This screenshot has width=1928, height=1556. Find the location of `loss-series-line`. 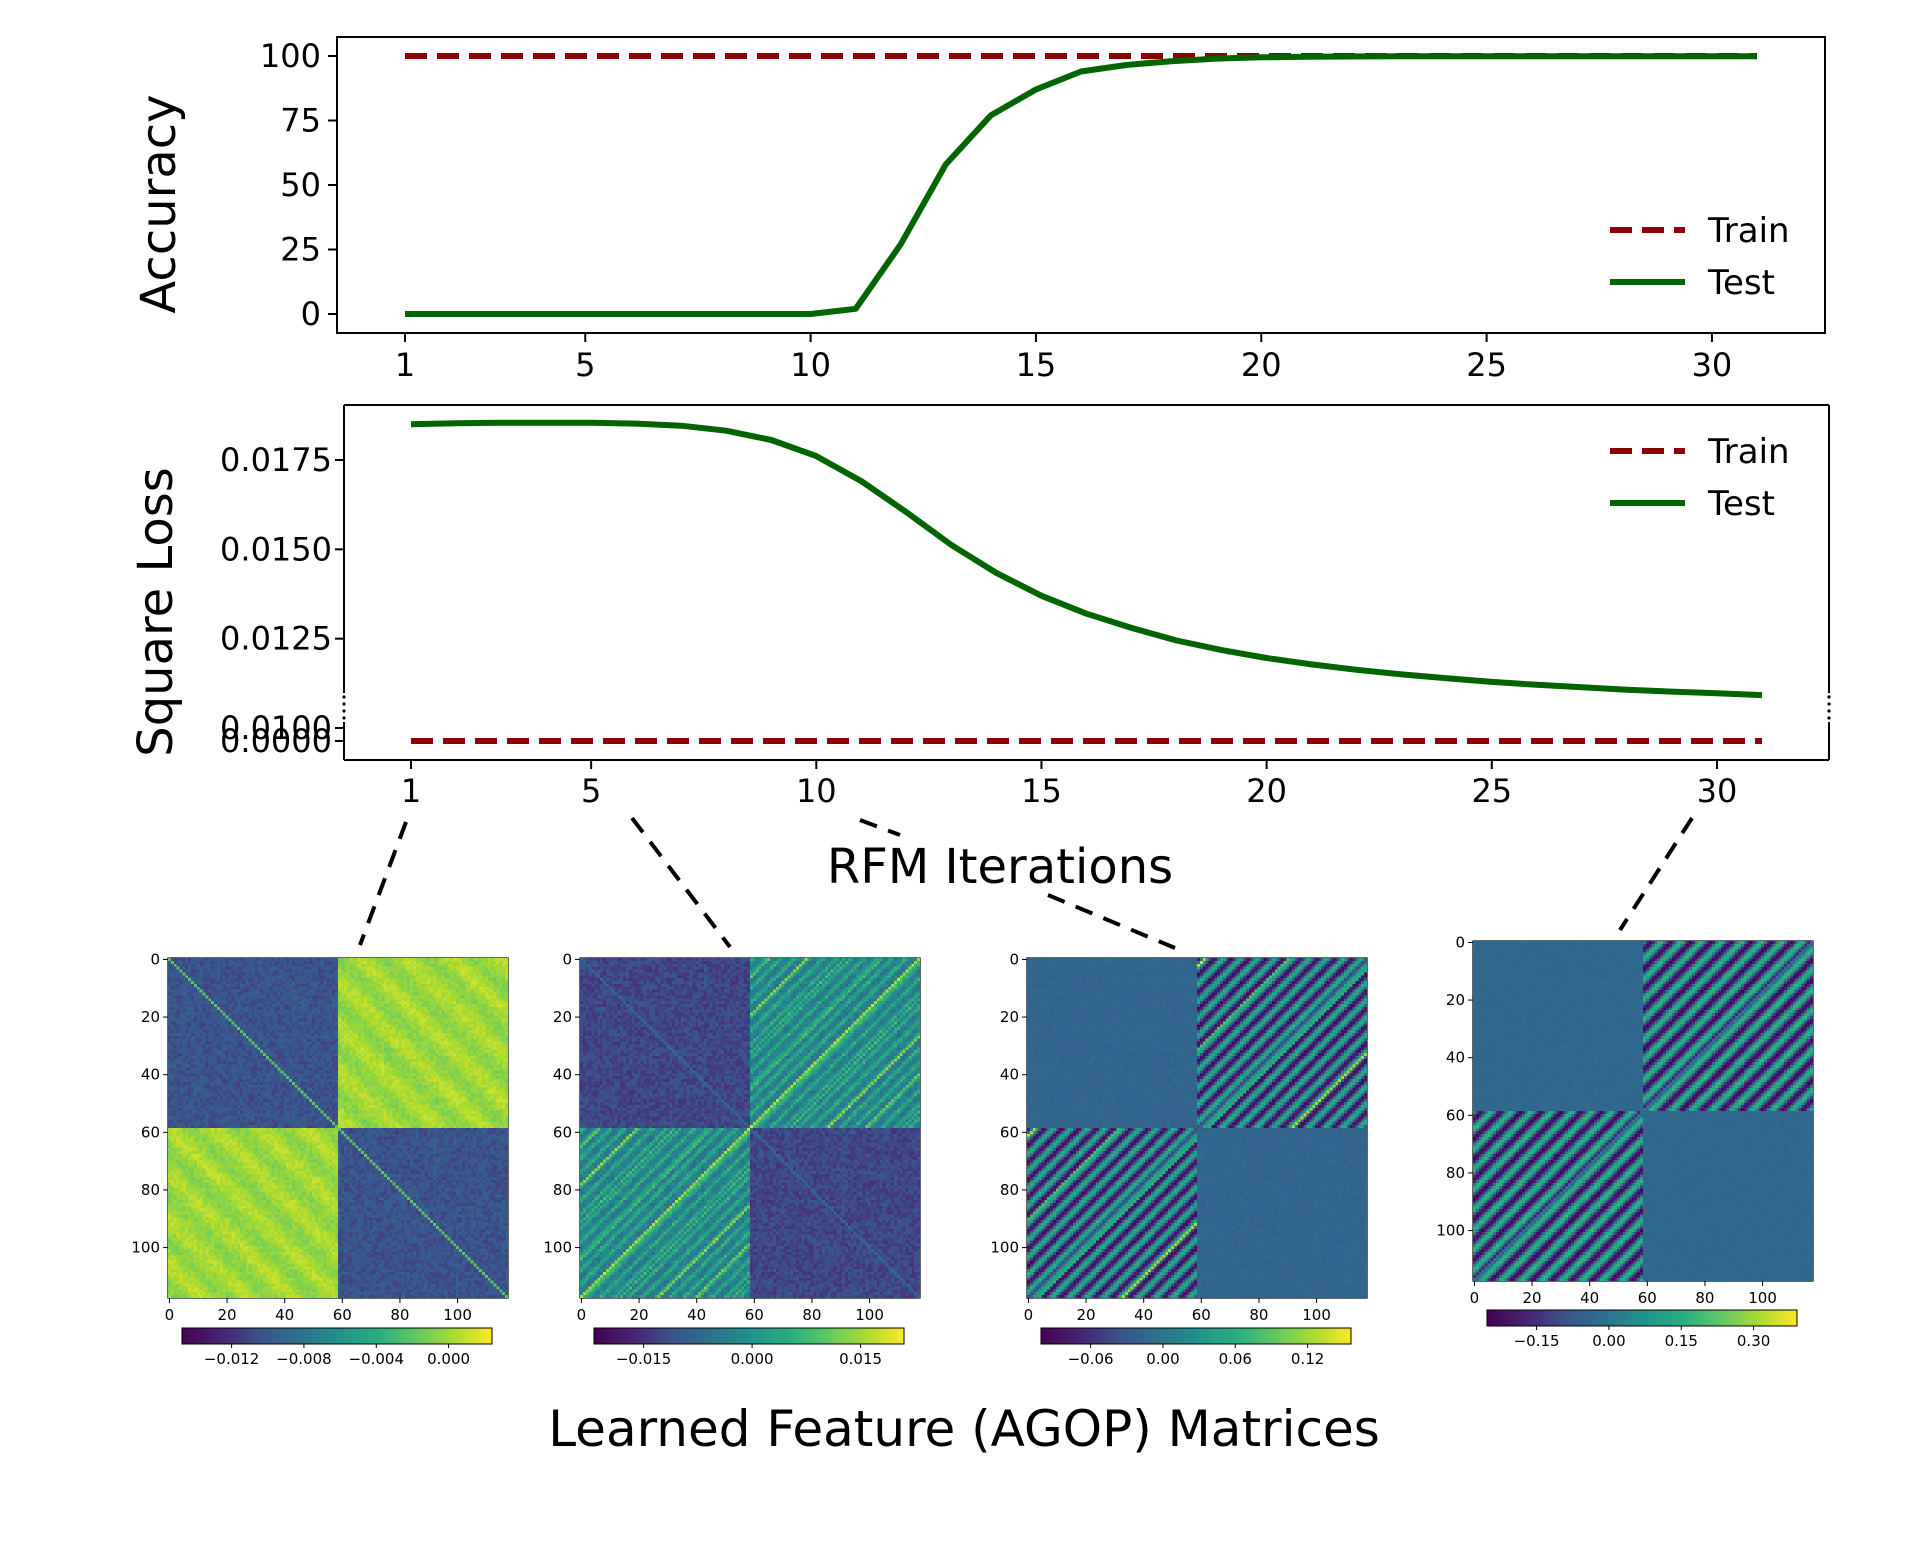

loss-series-line is located at coordinates (1086, 559).